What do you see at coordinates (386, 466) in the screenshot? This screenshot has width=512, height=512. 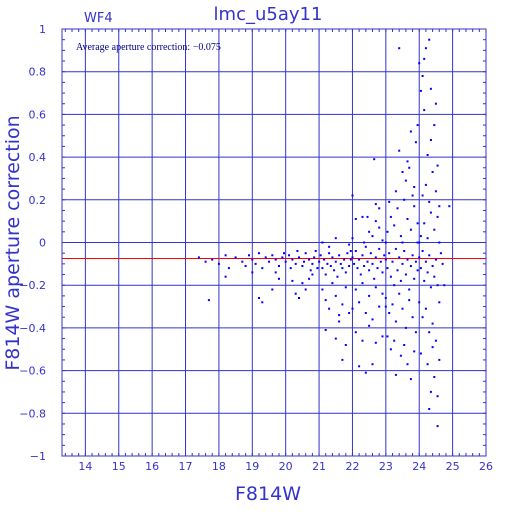 I see `x-tick-label: 23` at bounding box center [386, 466].